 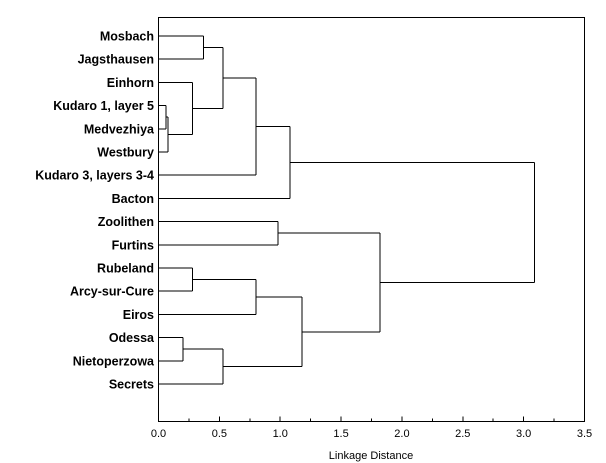 I want to click on x-tick-label: 3.0, so click(x=523, y=434).